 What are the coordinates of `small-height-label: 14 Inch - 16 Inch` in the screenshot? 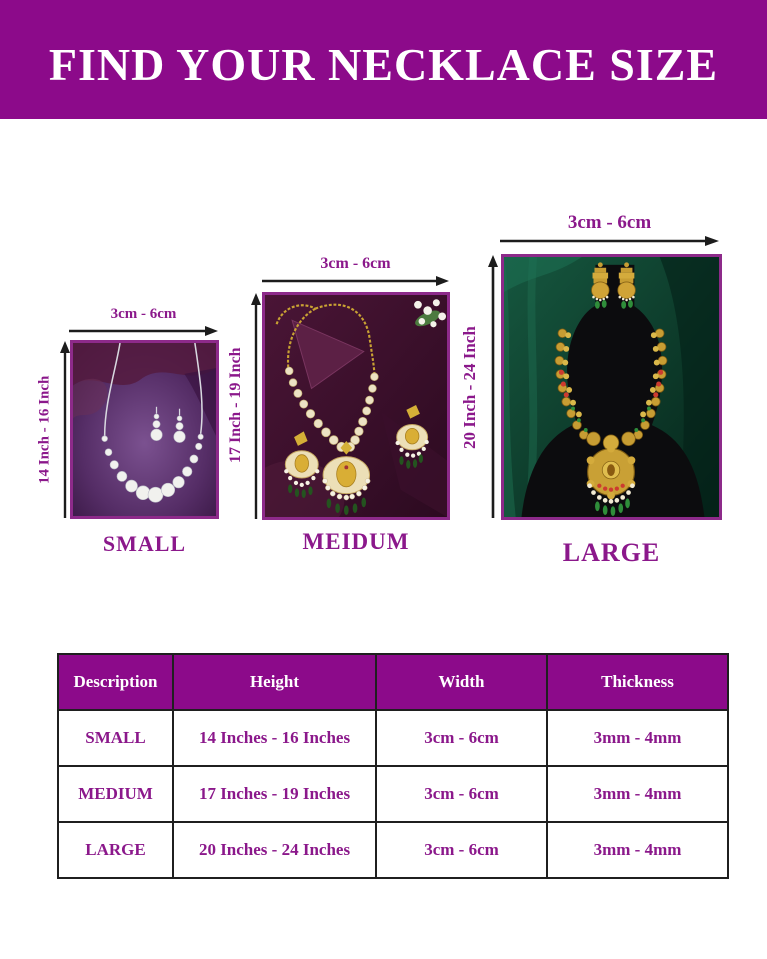 It's located at (44, 430).